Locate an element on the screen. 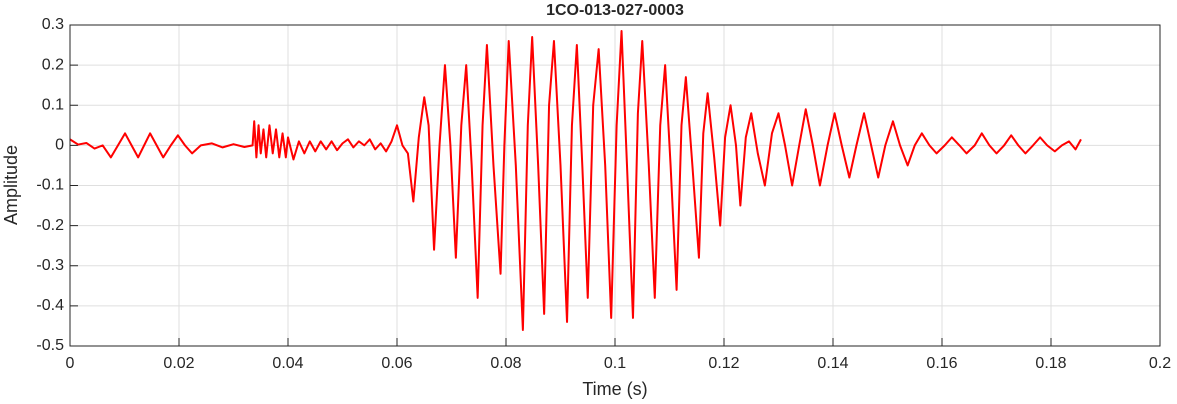 Image resolution: width=1177 pixels, height=404 pixels. x-tick-label: 0.08 is located at coordinates (505, 363).